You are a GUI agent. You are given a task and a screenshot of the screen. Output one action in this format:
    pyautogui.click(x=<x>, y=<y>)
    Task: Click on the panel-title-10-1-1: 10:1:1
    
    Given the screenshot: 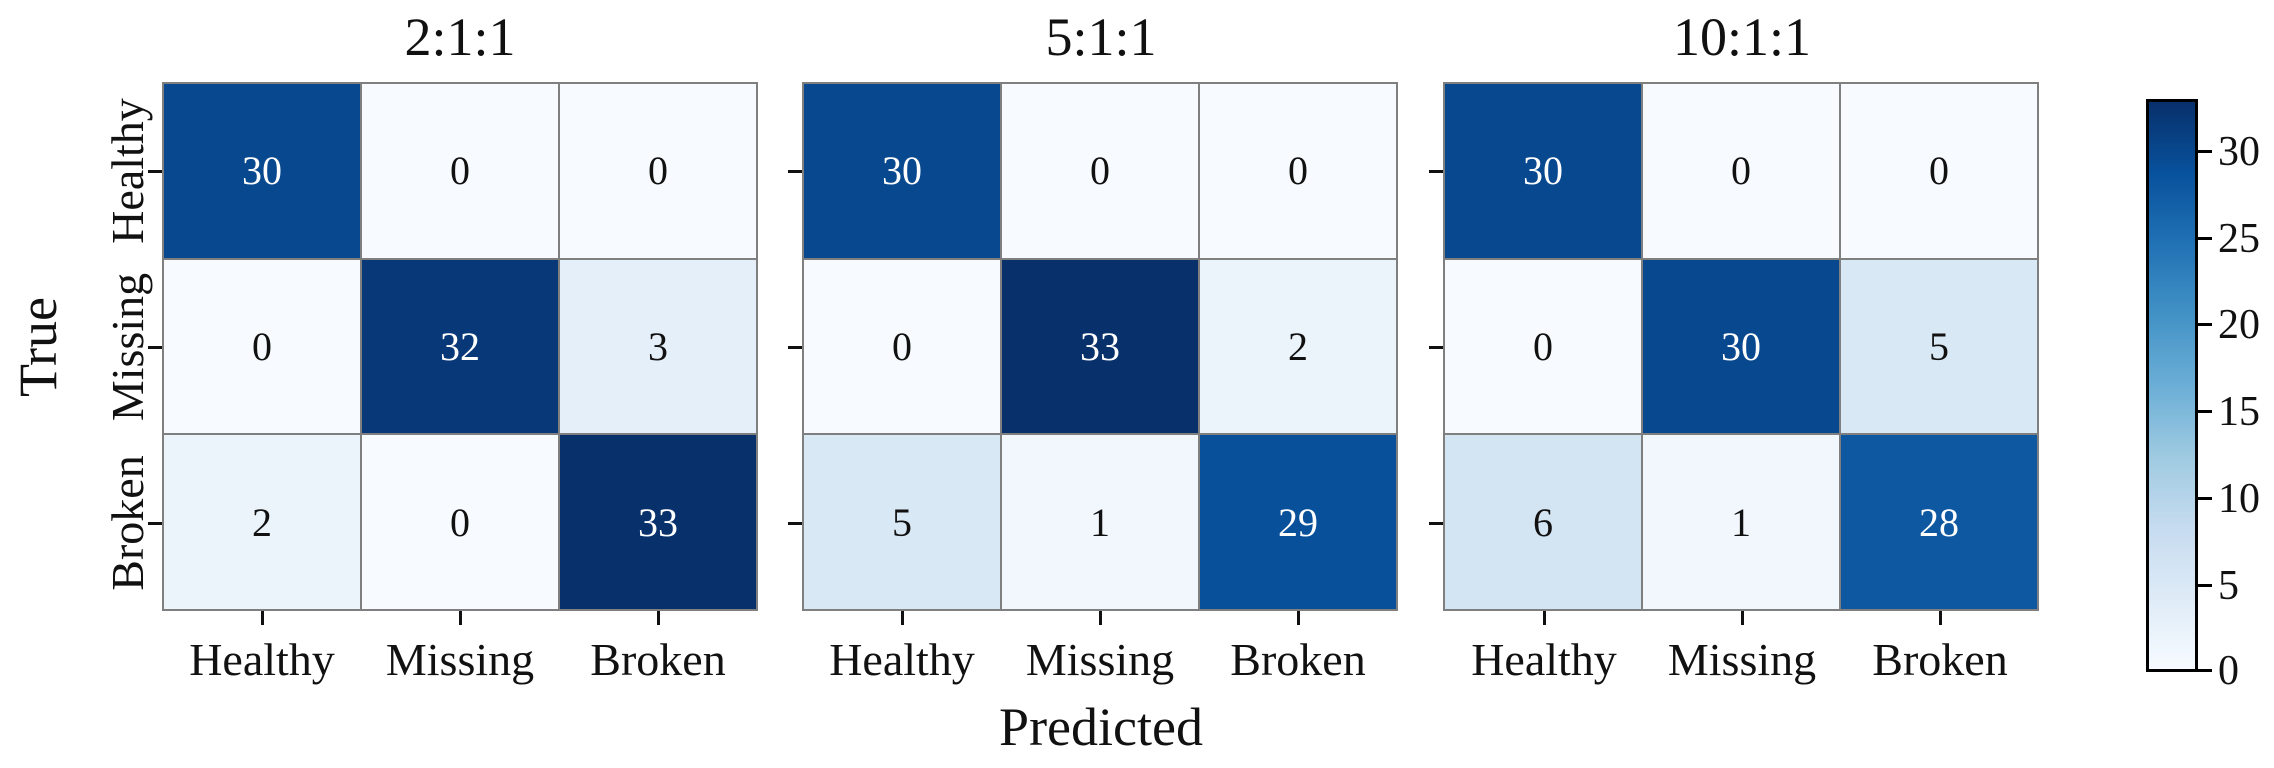 What is the action you would take?
    pyautogui.click(x=1741, y=37)
    